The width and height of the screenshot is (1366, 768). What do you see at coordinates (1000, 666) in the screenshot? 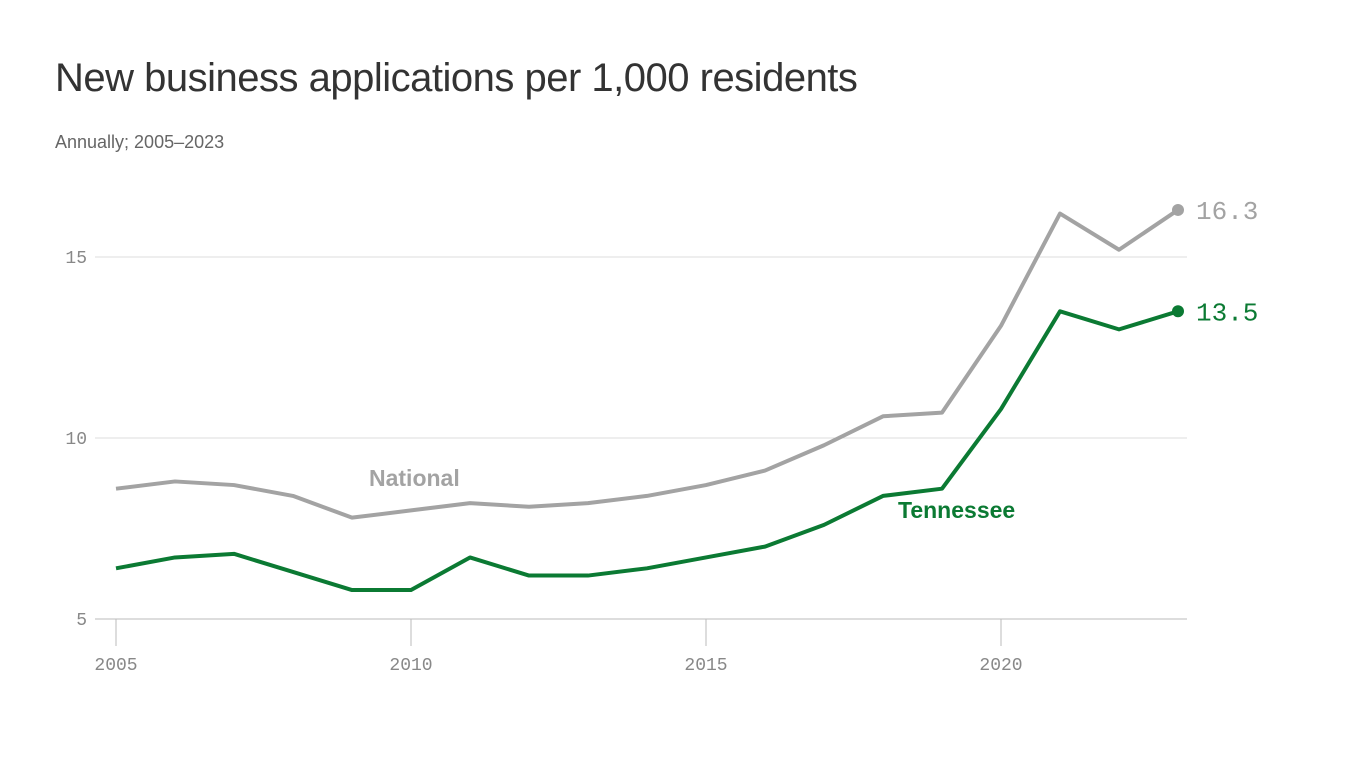
I see `x-tick-label: 2020` at bounding box center [1000, 666].